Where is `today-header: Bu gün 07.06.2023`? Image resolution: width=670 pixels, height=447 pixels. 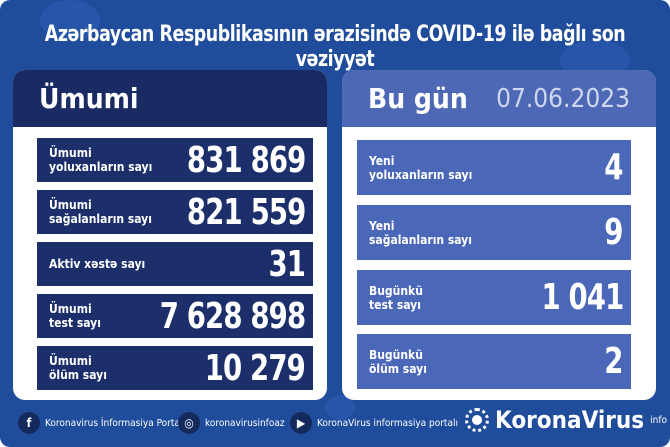 today-header: Bu gün 07.06.2023 is located at coordinates (499, 98).